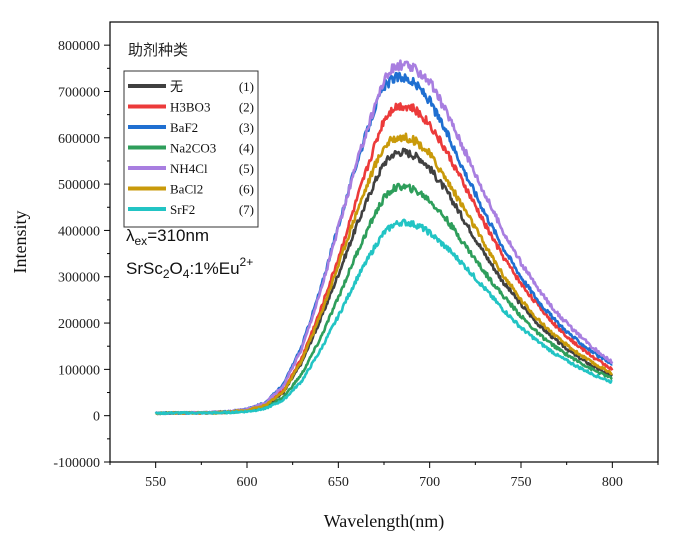  What do you see at coordinates (144, 268) in the screenshot?
I see `formula-part-1: SrSc` at bounding box center [144, 268].